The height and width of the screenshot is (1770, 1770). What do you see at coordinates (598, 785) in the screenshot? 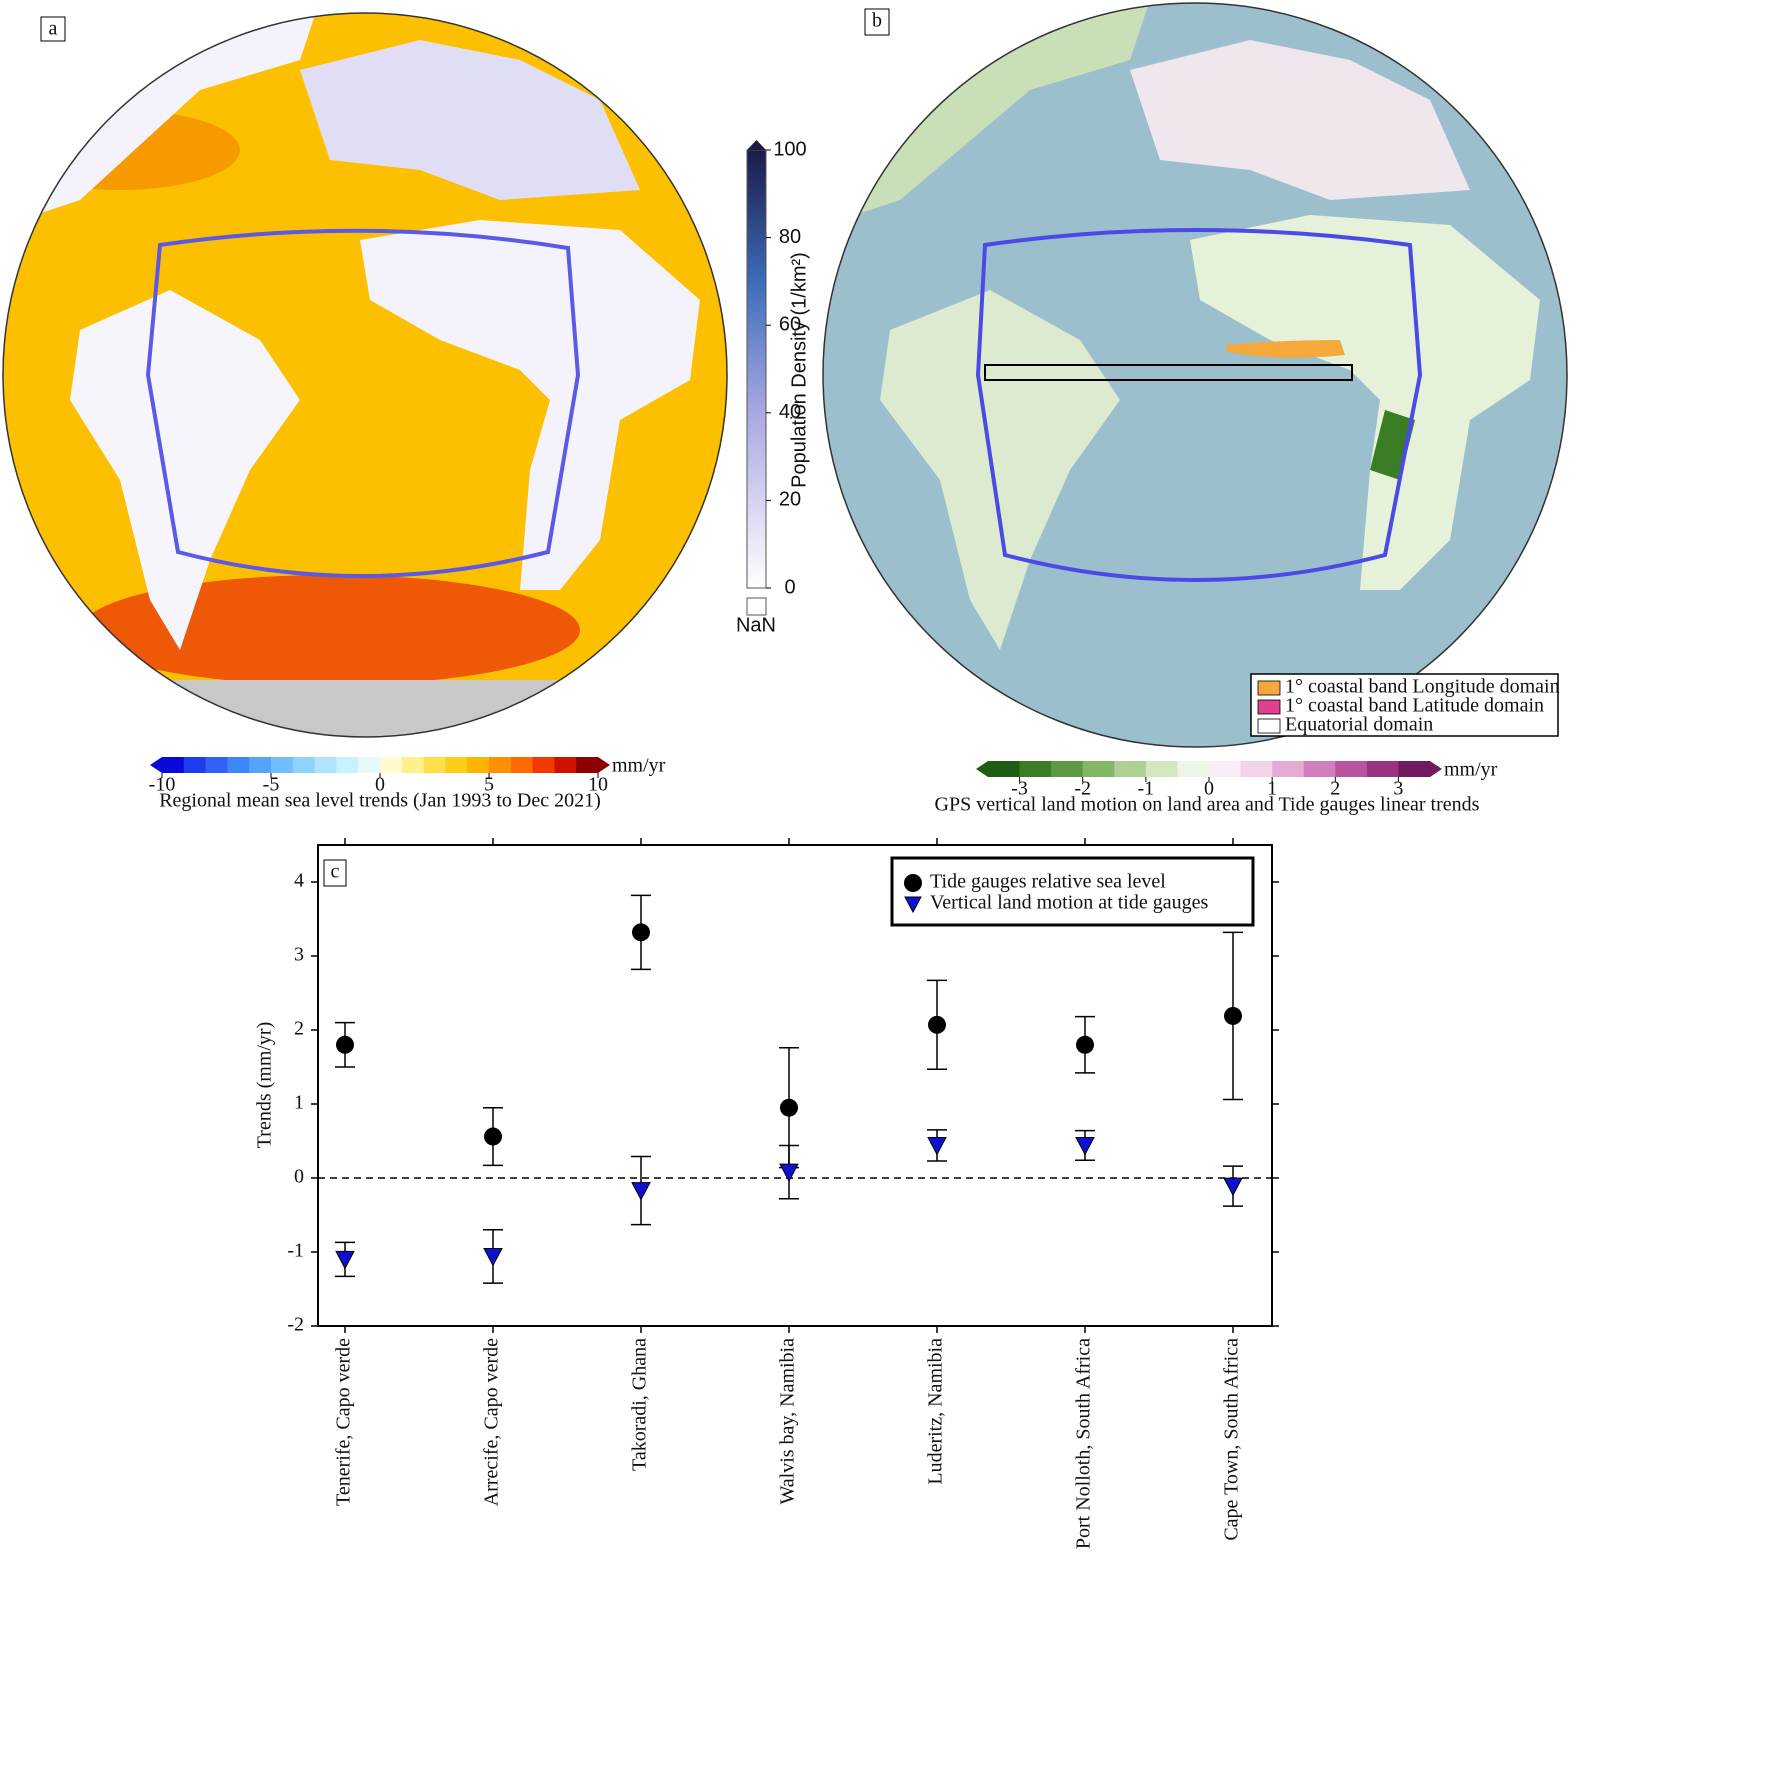
I see `colorbar-tick-label: 10` at bounding box center [598, 785].